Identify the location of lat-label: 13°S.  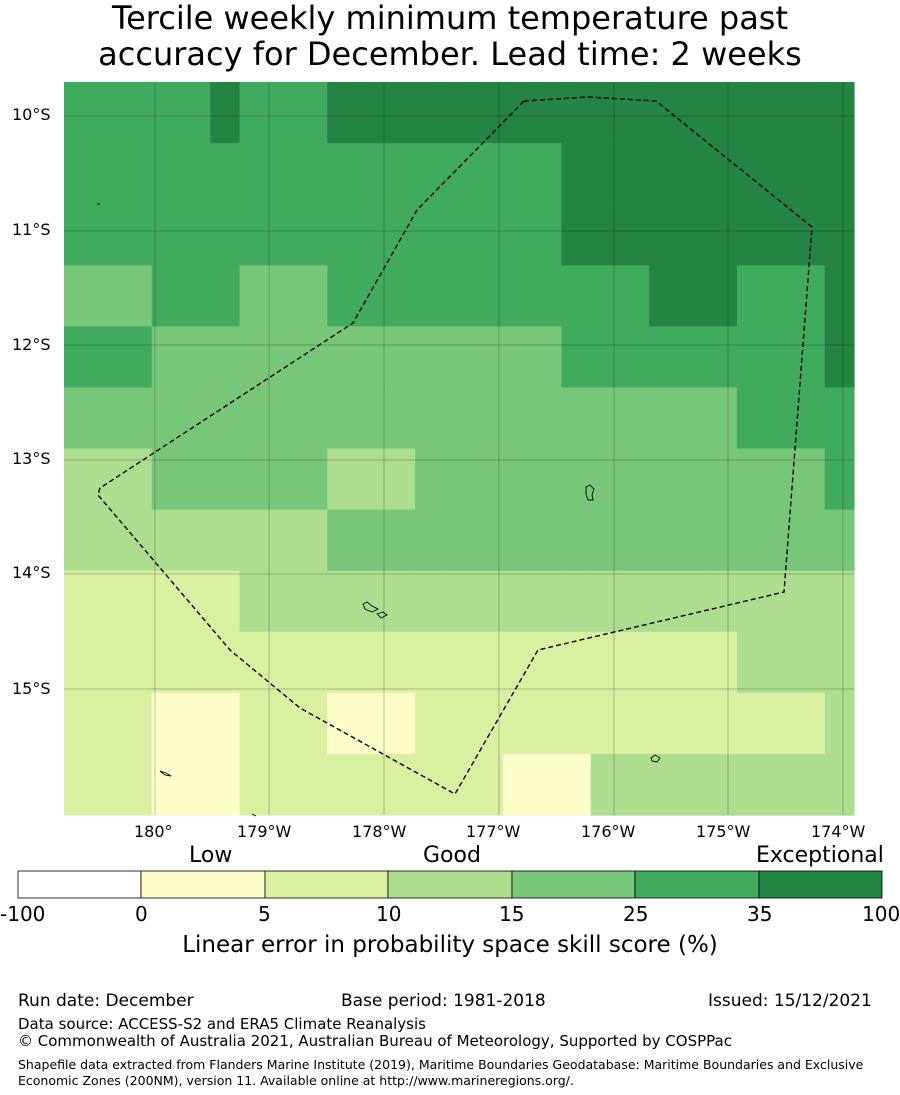
(31, 458).